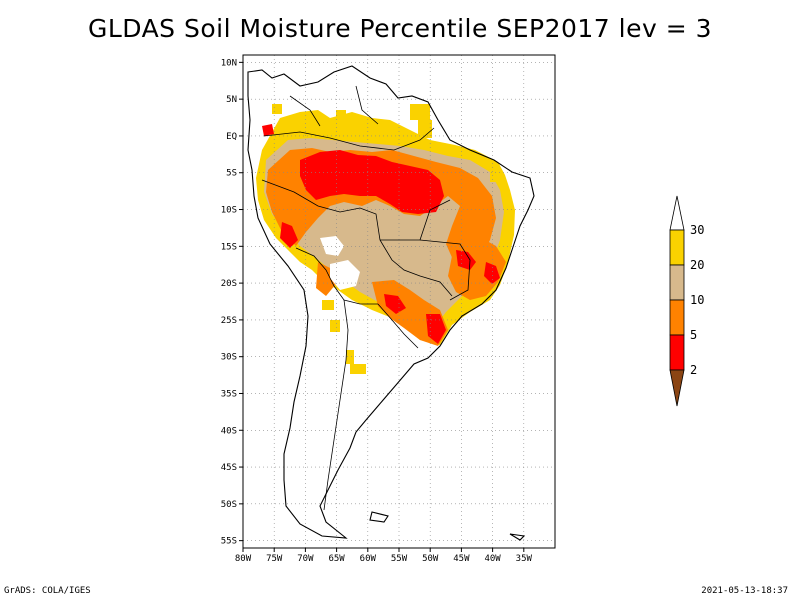 This screenshot has height=600, width=800. Describe the element at coordinates (47, 591) in the screenshot. I see `footer-credit: GrADS: COLA/IGES` at that location.